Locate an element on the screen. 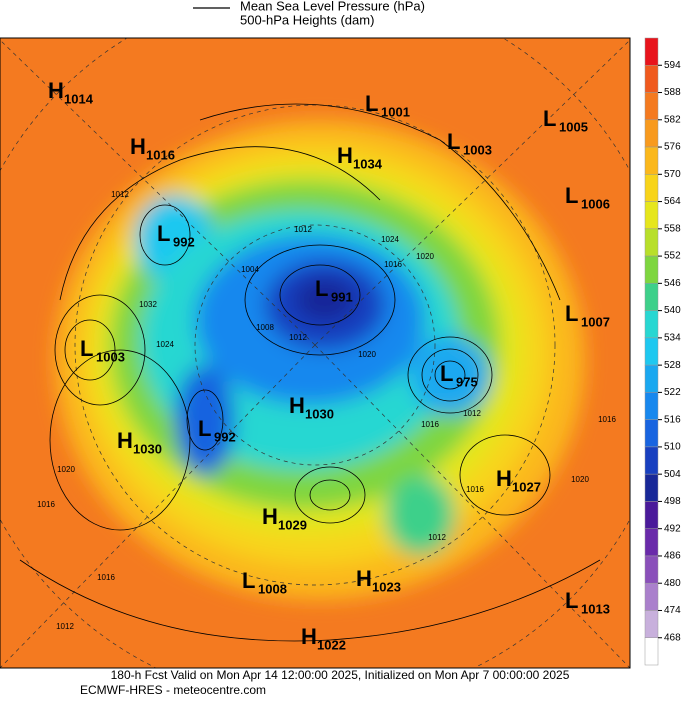  pressure-center: H 1014 is located at coordinates (71, 92).